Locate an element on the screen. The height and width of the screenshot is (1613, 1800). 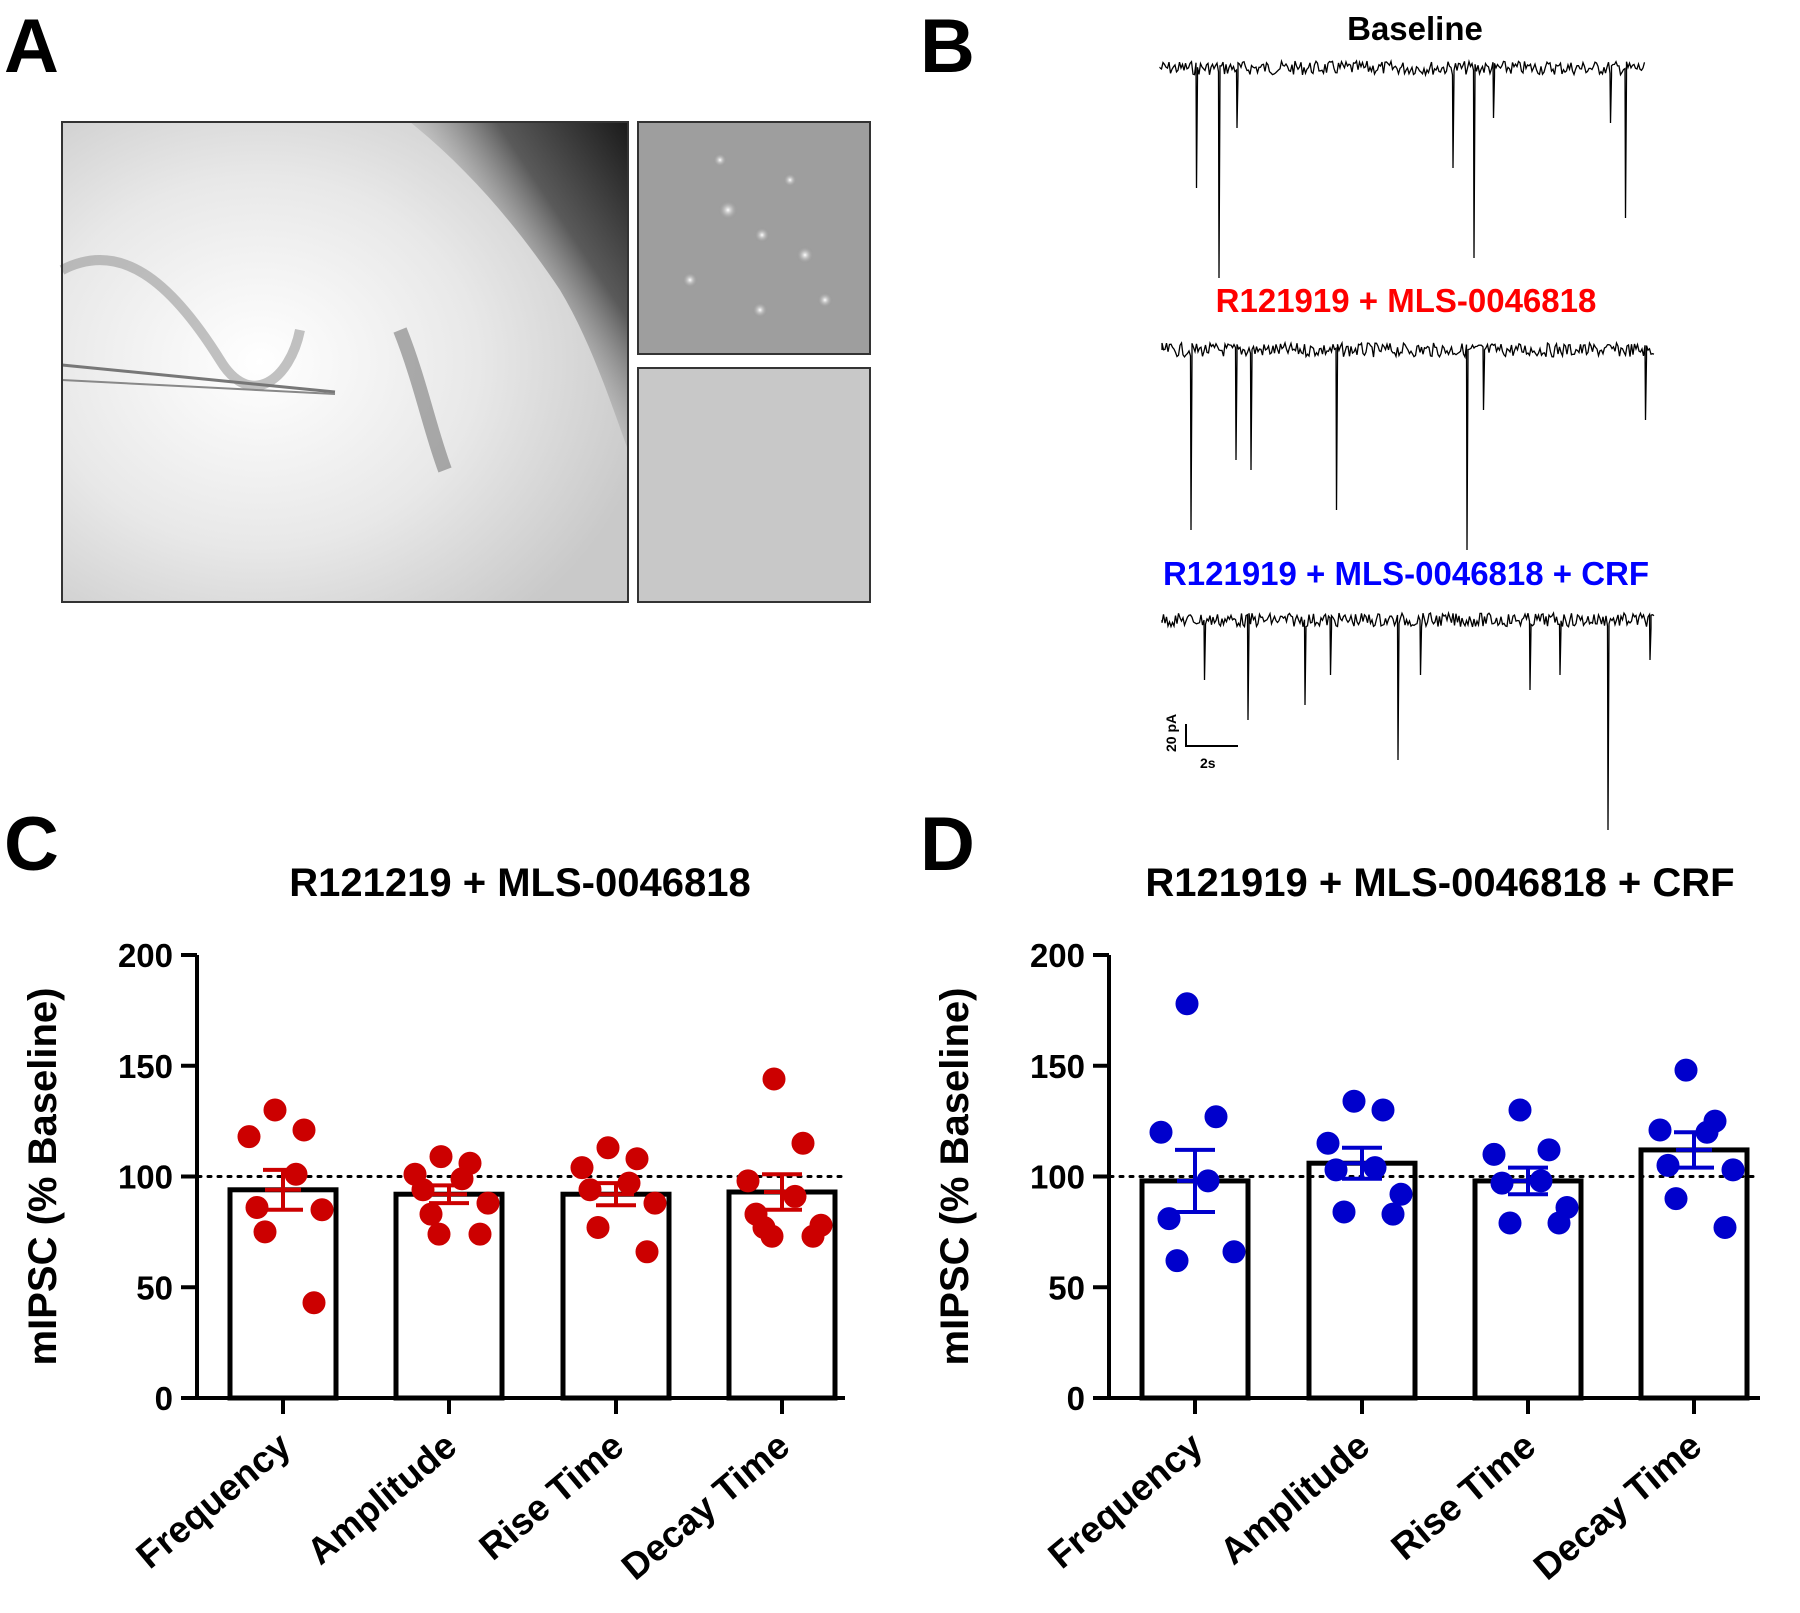
panel-label-d: D is located at coordinates (947, 844).